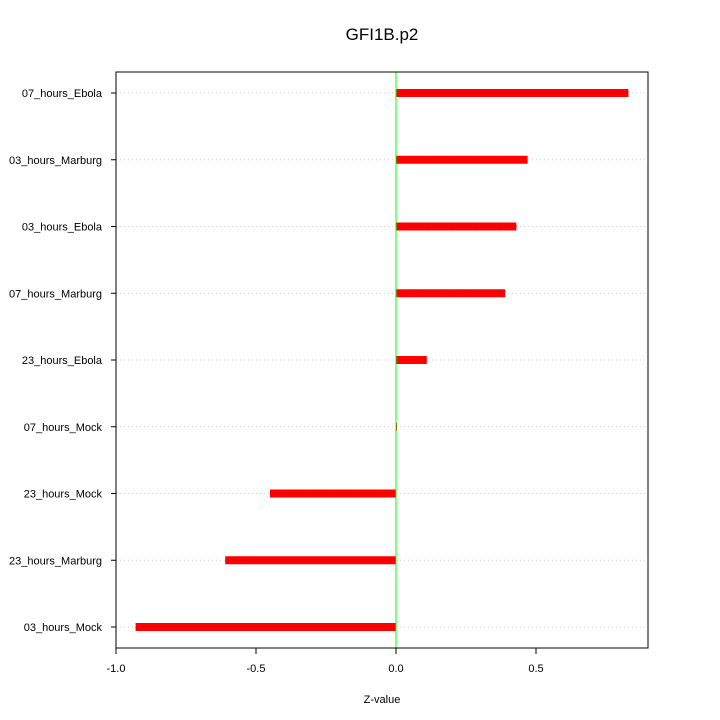 Image resolution: width=720 pixels, height=720 pixels. I want to click on bar-23_hours_Marburg, so click(310, 560).